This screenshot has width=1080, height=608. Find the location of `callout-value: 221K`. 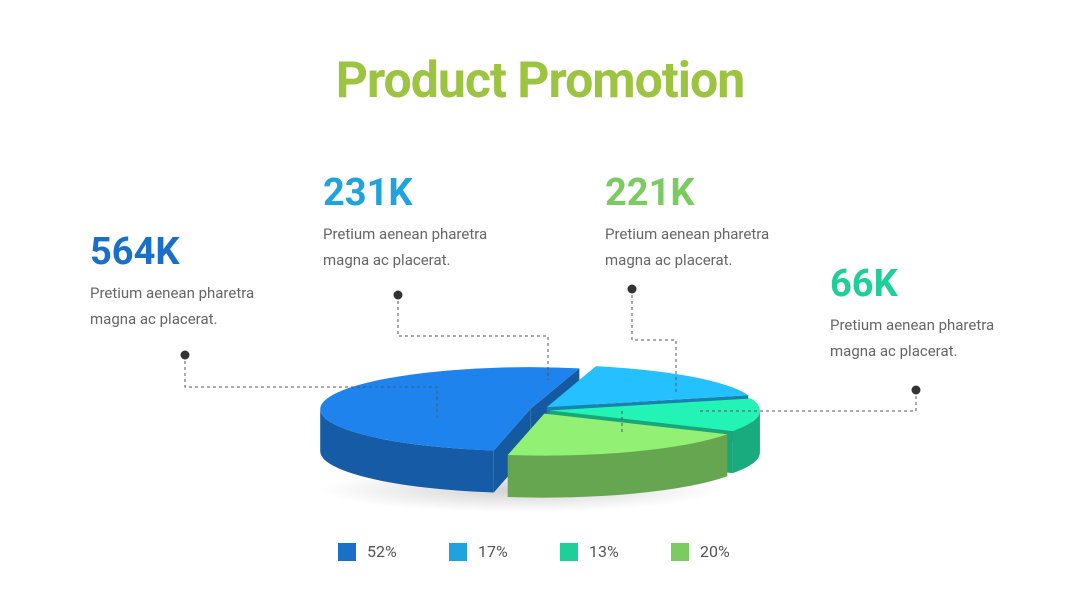

callout-value: 221K is located at coordinates (650, 193).